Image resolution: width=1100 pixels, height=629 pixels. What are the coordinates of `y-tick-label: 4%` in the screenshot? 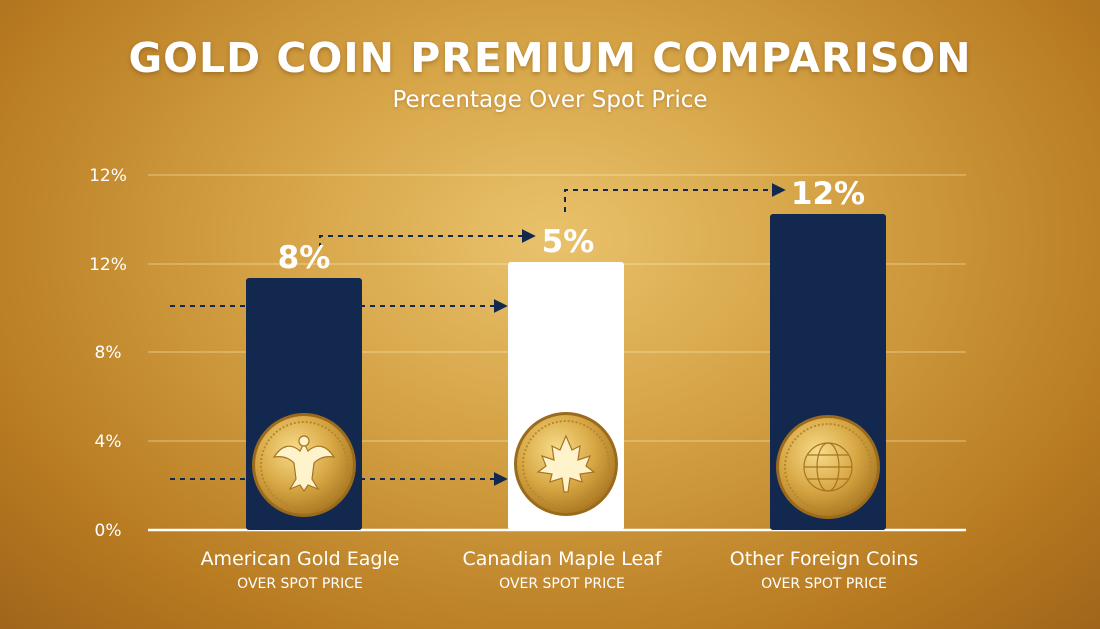 It's located at (108, 442).